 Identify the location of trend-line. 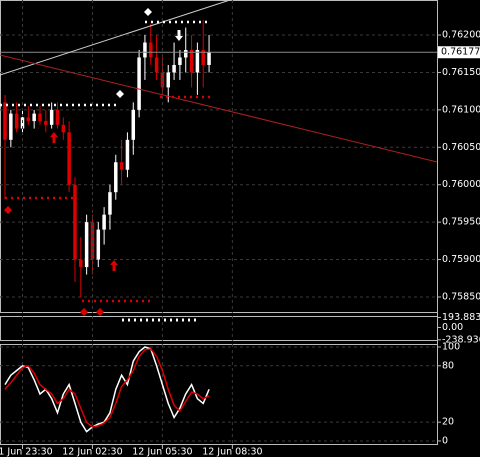
(115, 38).